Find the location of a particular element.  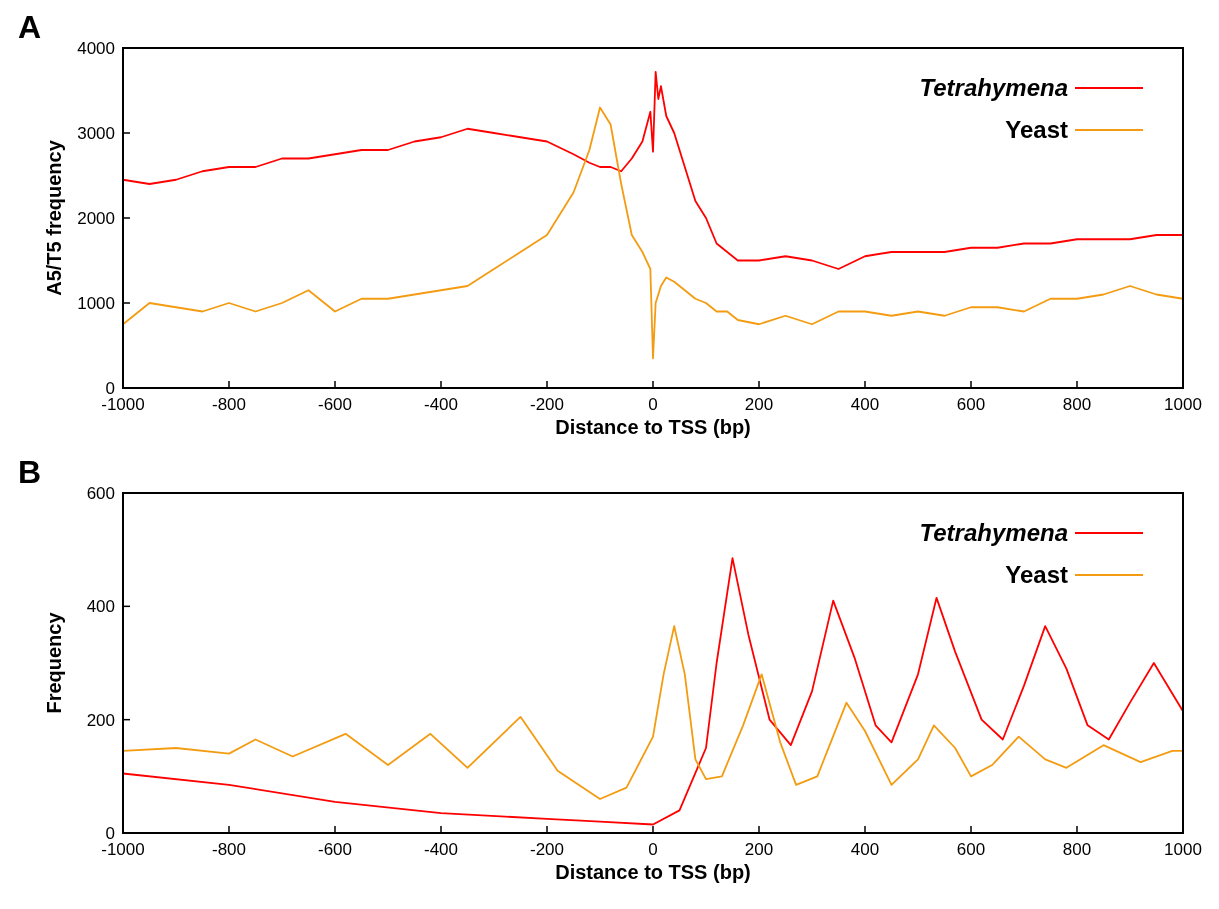

y-axis-title: A5/T5 frequency is located at coordinates (54, 217).